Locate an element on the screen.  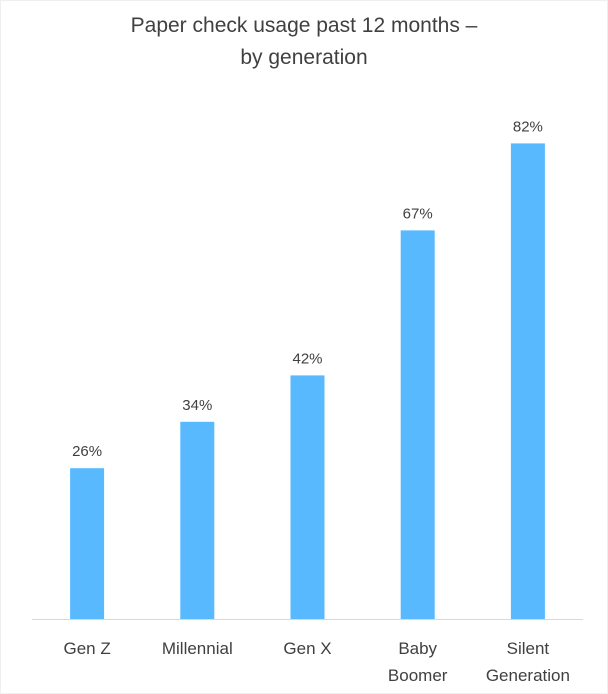
x-tick-label: Silent Generation is located at coordinates (528, 662).